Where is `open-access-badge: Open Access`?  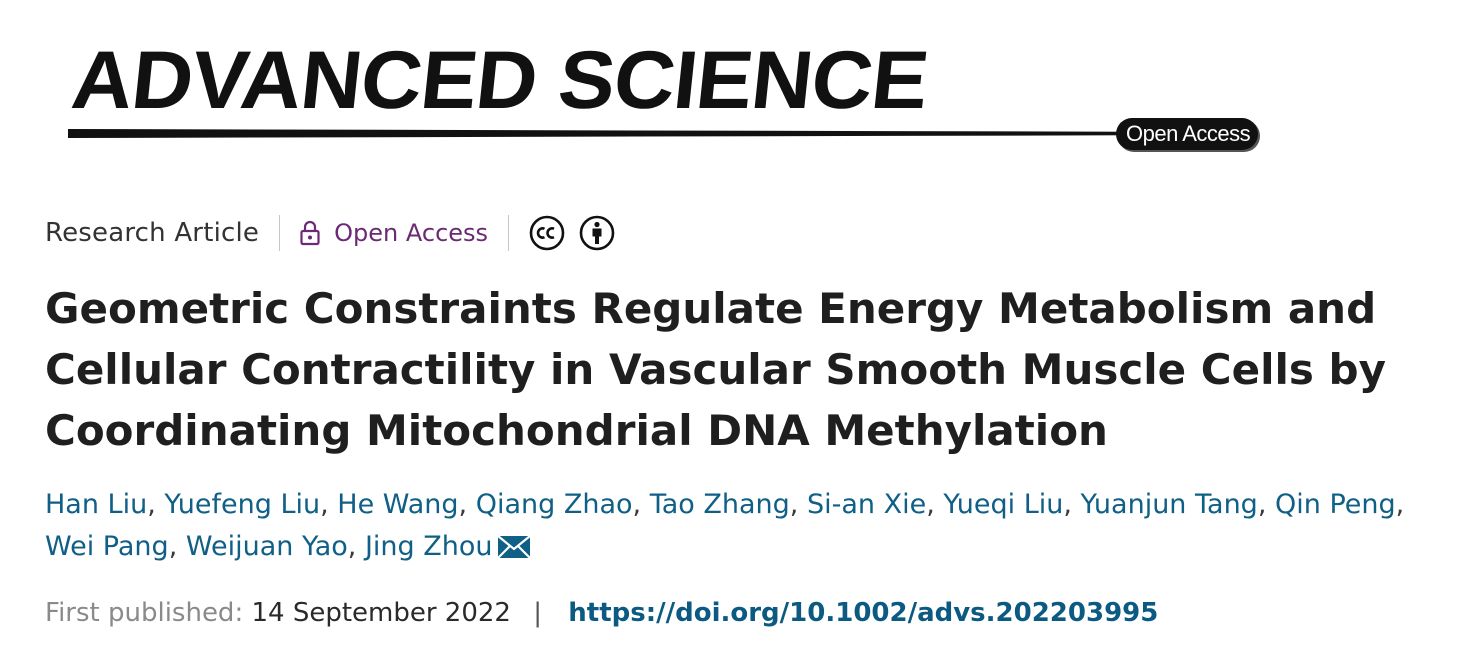 open-access-badge: Open Access is located at coordinates (394, 233).